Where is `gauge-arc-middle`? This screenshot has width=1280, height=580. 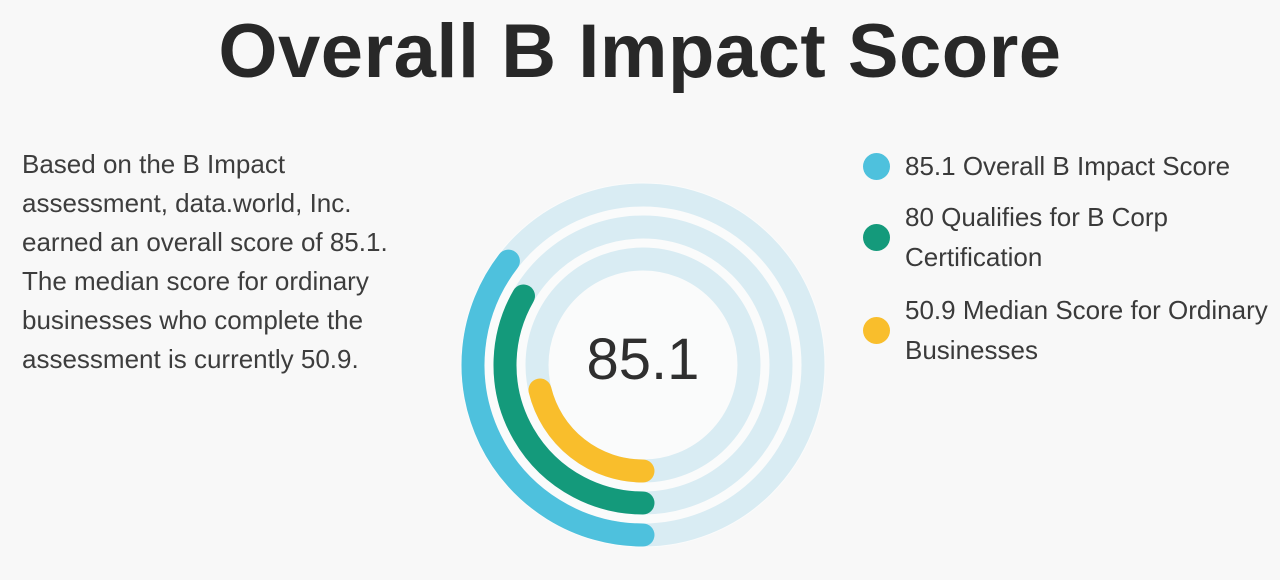
gauge-arc-middle is located at coordinates (574, 399).